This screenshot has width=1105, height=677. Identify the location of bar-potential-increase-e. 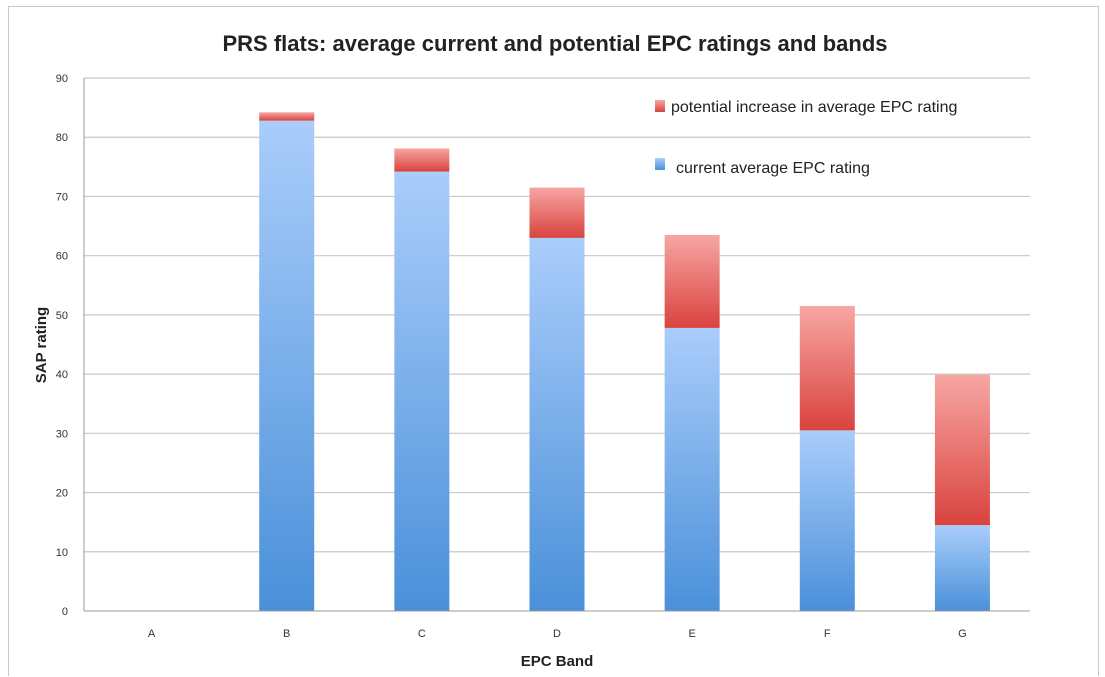
(692, 281).